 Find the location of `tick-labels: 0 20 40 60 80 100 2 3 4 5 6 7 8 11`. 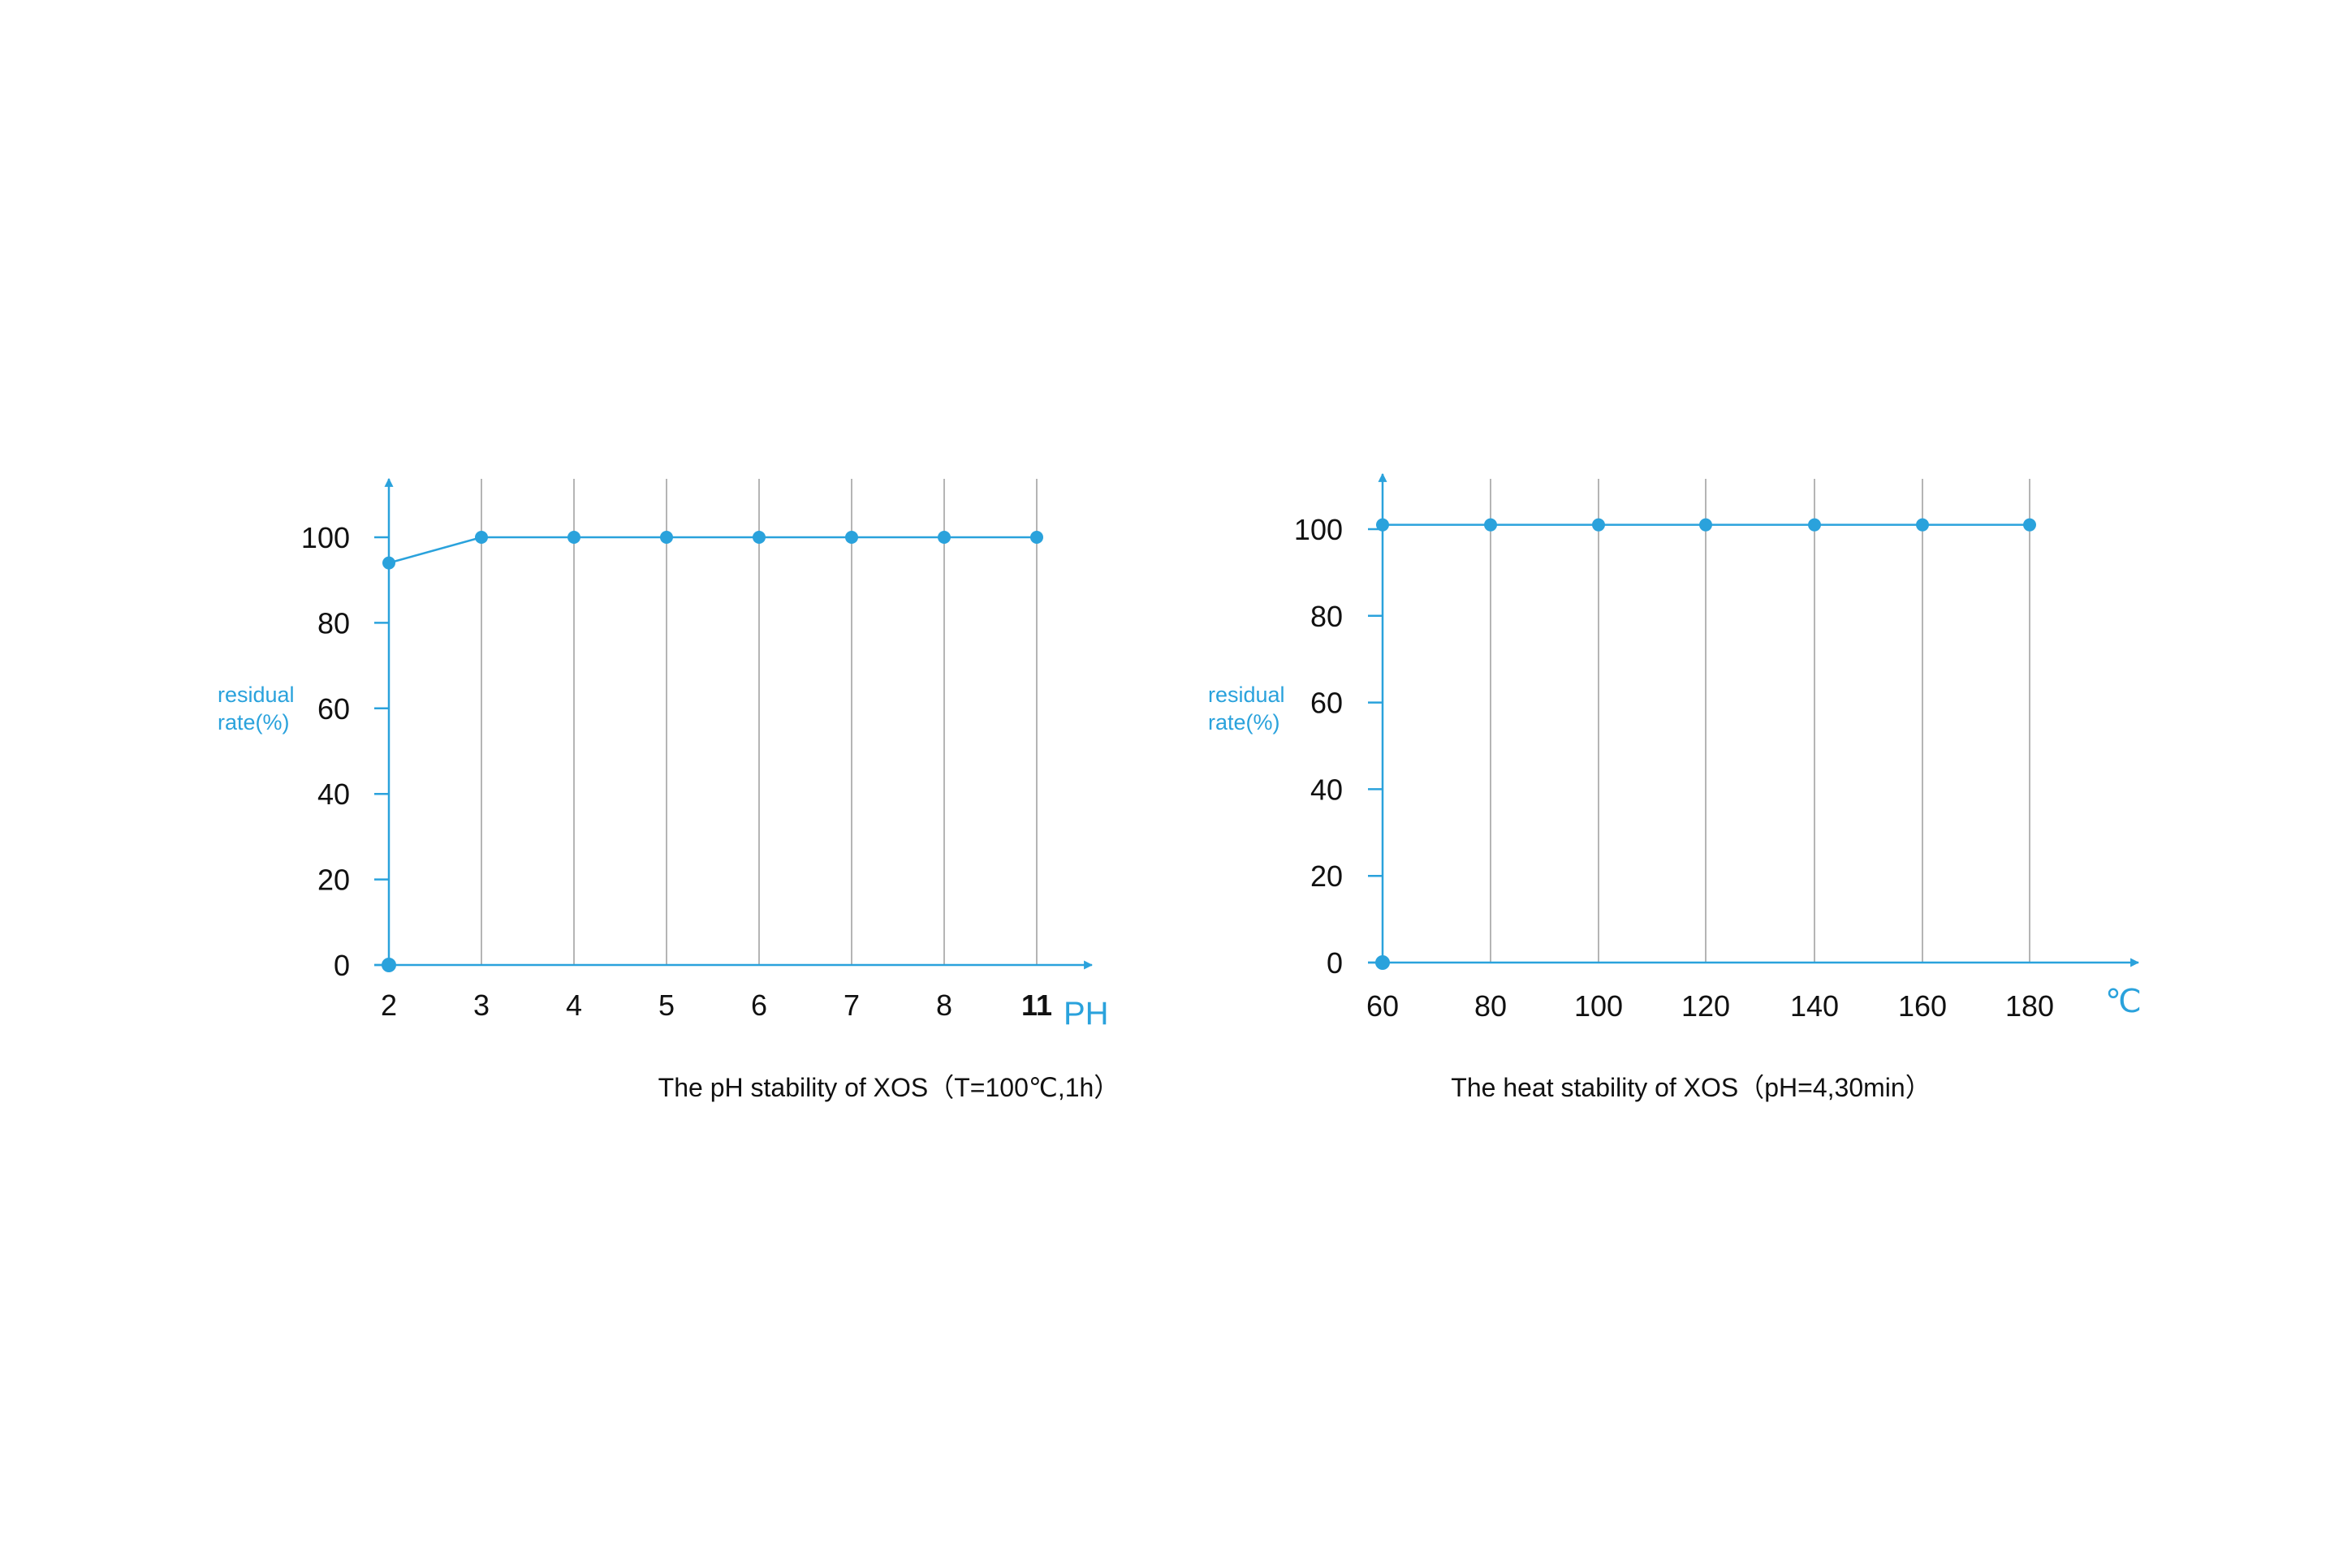

tick-labels: 0 20 40 60 80 100 2 3 4 5 6 7 8 11 is located at coordinates (676, 772).